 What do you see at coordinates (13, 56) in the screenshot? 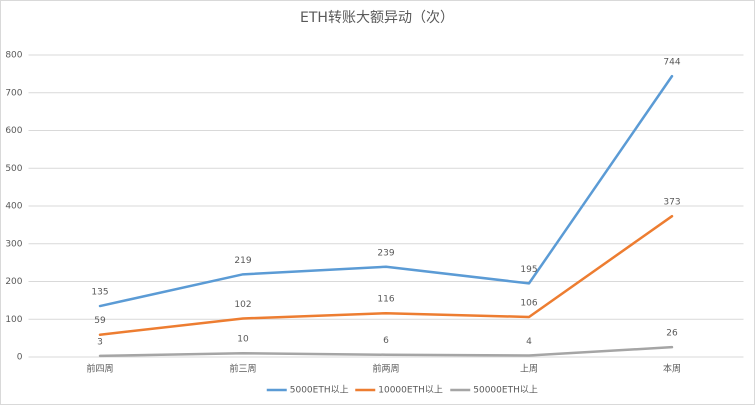
I see `y-tick-label: 800` at bounding box center [13, 56].